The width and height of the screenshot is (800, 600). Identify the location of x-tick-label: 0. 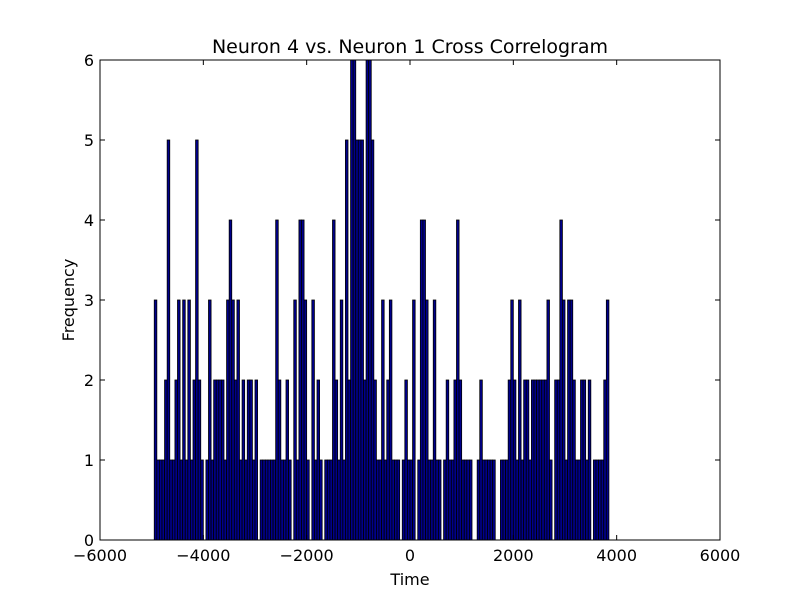
(410, 555).